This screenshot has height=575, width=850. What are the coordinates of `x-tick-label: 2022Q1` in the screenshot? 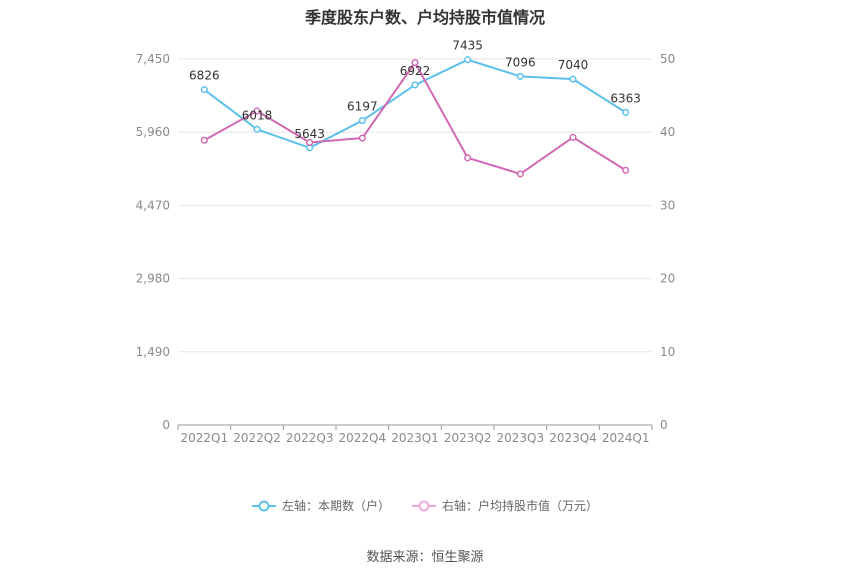 It's located at (205, 438).